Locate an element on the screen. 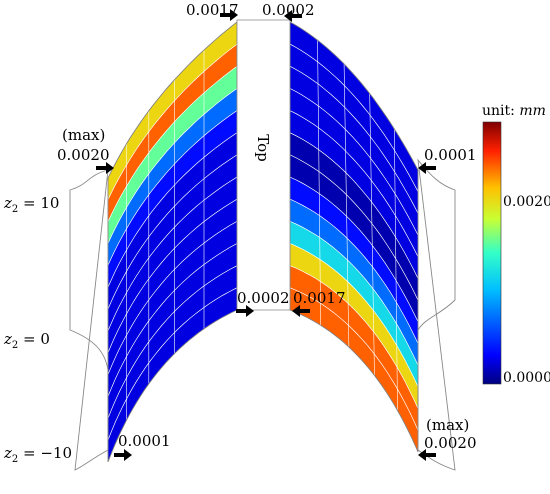 This screenshot has width=550, height=494. colorbar-title: unit: mm is located at coordinates (514, 111).